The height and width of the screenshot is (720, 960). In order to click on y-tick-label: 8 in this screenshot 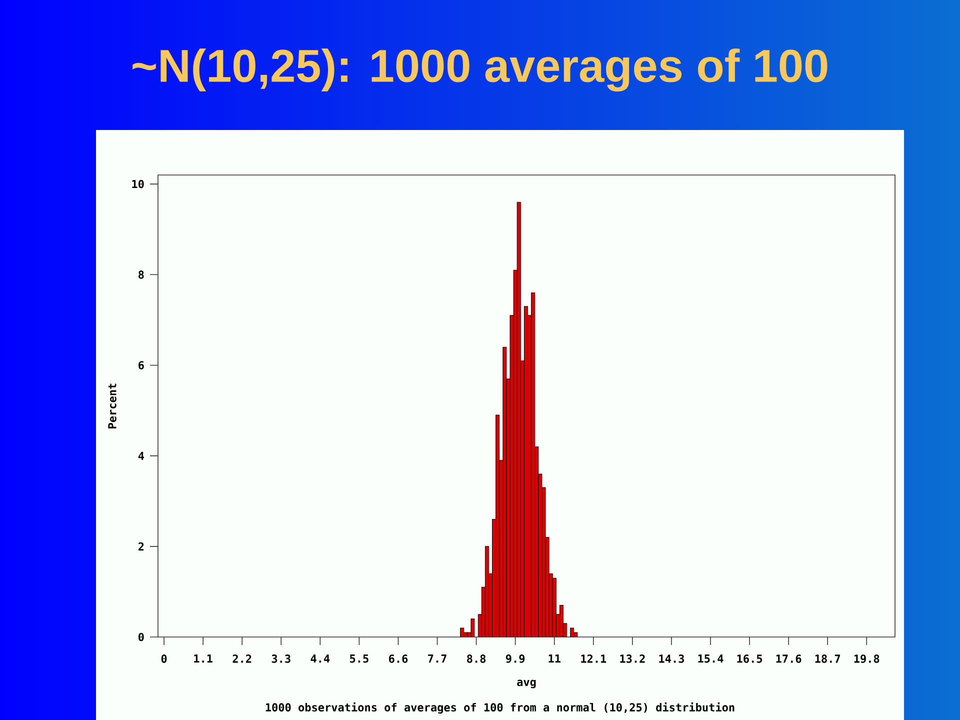, I will do `click(141, 274)`.